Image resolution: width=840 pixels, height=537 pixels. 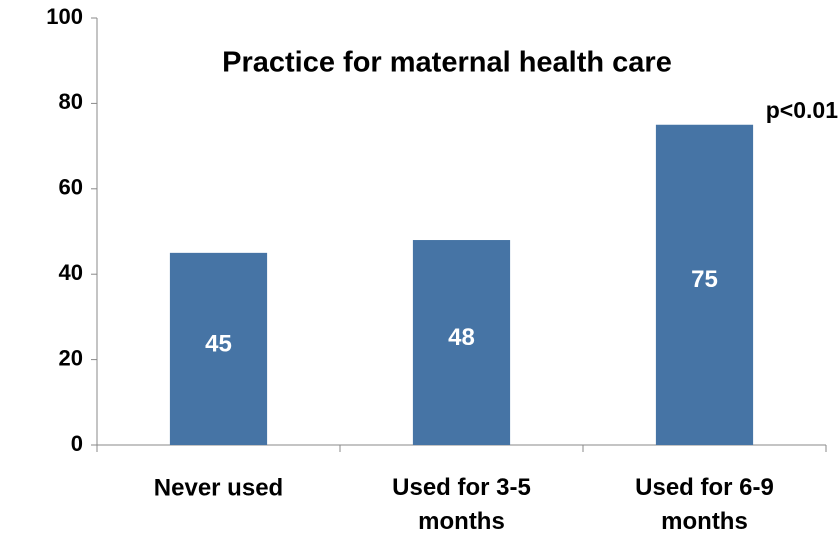 What do you see at coordinates (461, 337) in the screenshot?
I see `data-label: 48` at bounding box center [461, 337].